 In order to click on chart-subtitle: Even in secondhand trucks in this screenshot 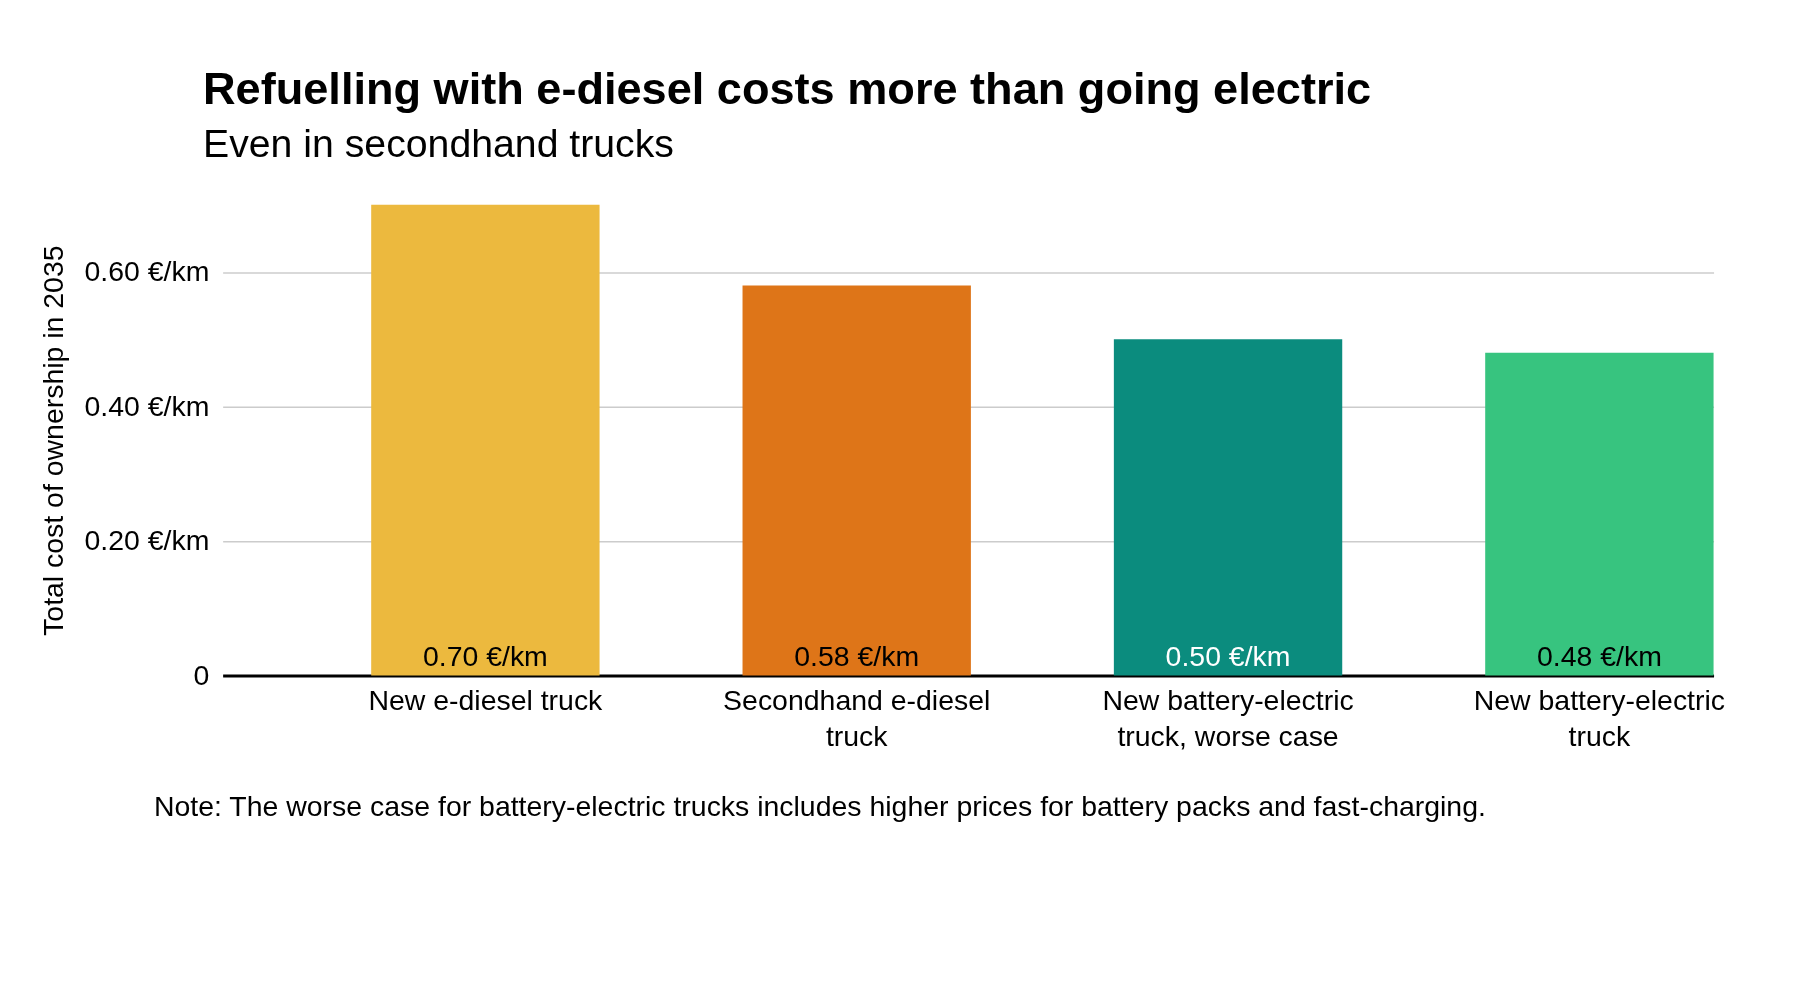, I will do `click(438, 142)`.